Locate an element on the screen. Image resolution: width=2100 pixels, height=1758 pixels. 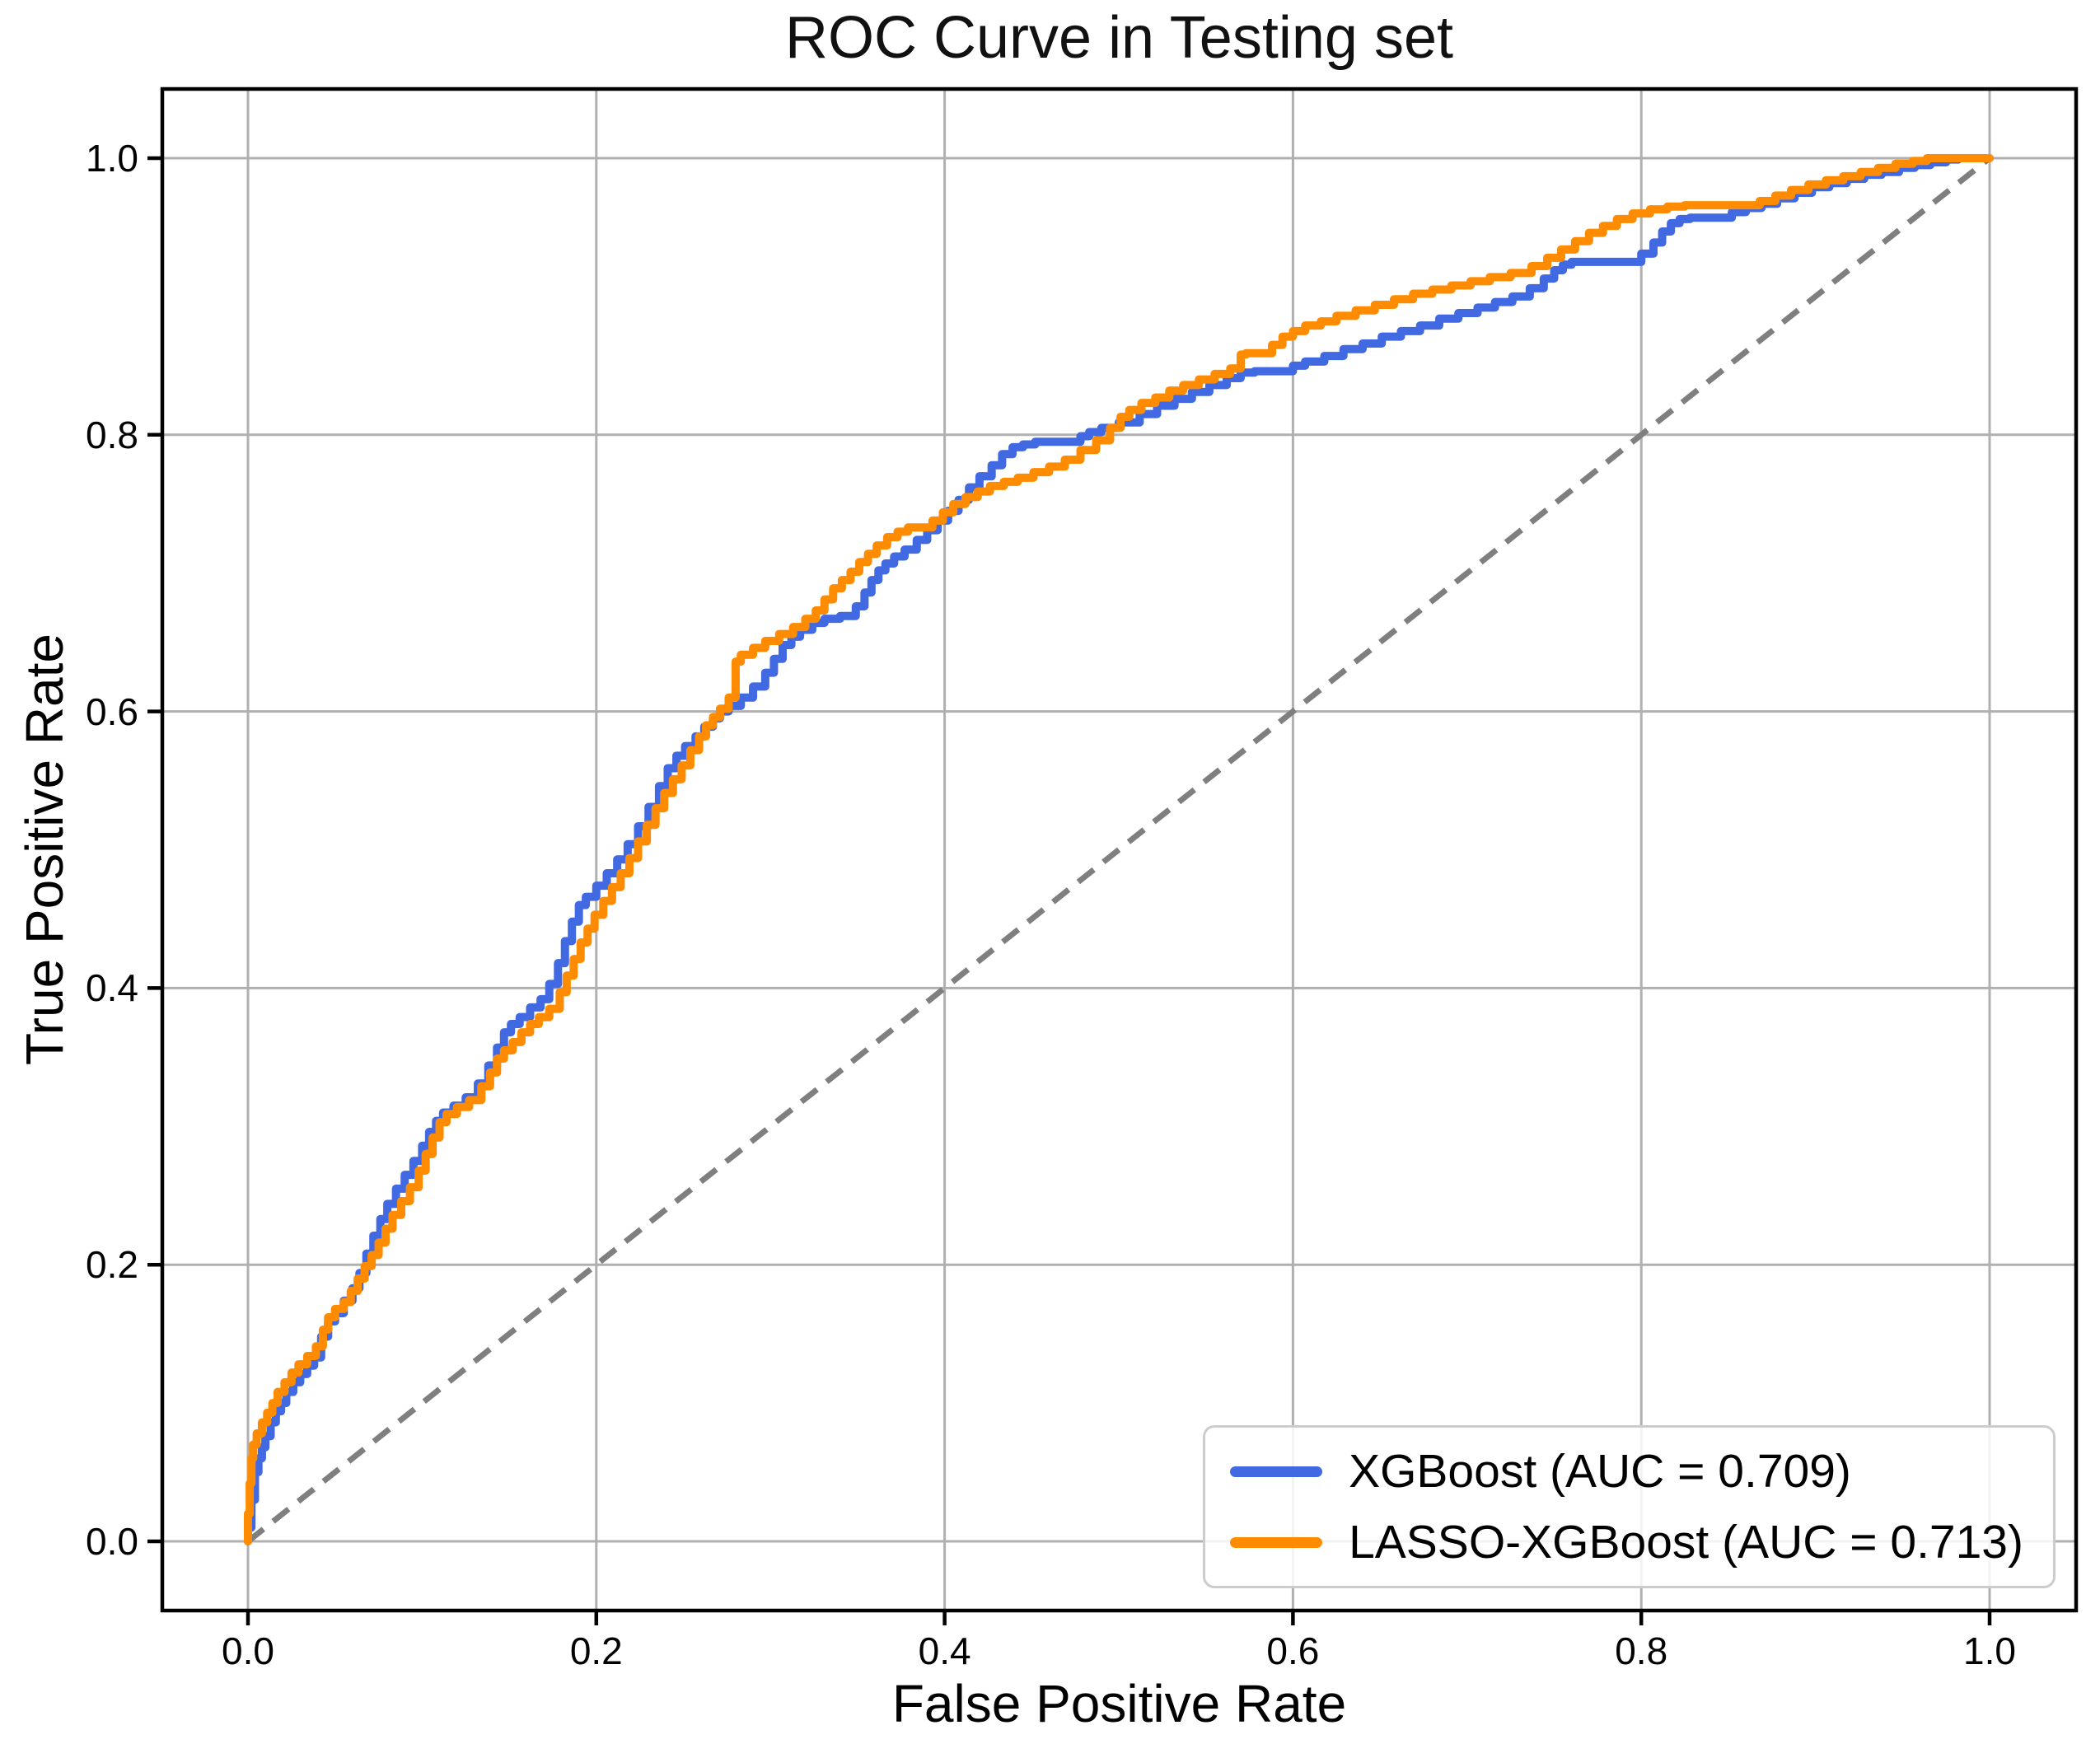
y-tick-label-0: 0.0 is located at coordinates (112, 1541).